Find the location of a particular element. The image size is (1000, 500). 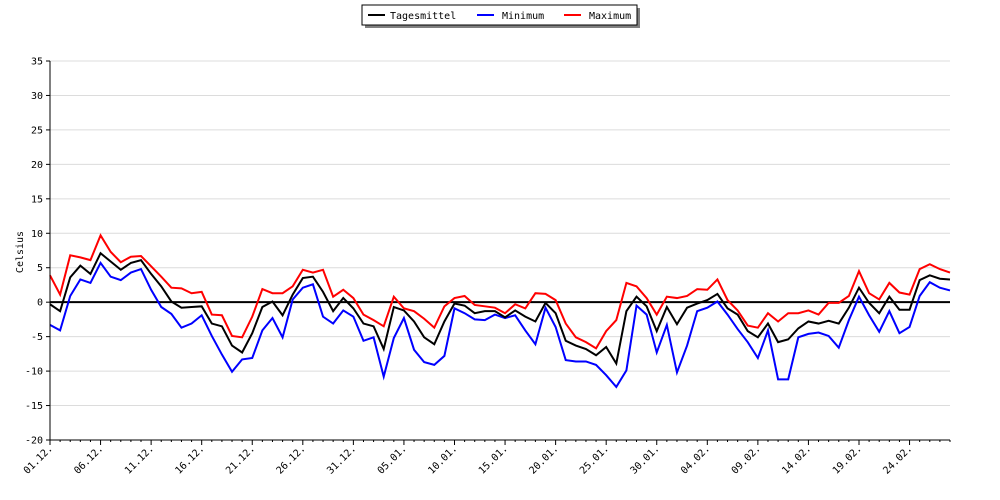

x-tick-label: 30.01. is located at coordinates (645, 459).